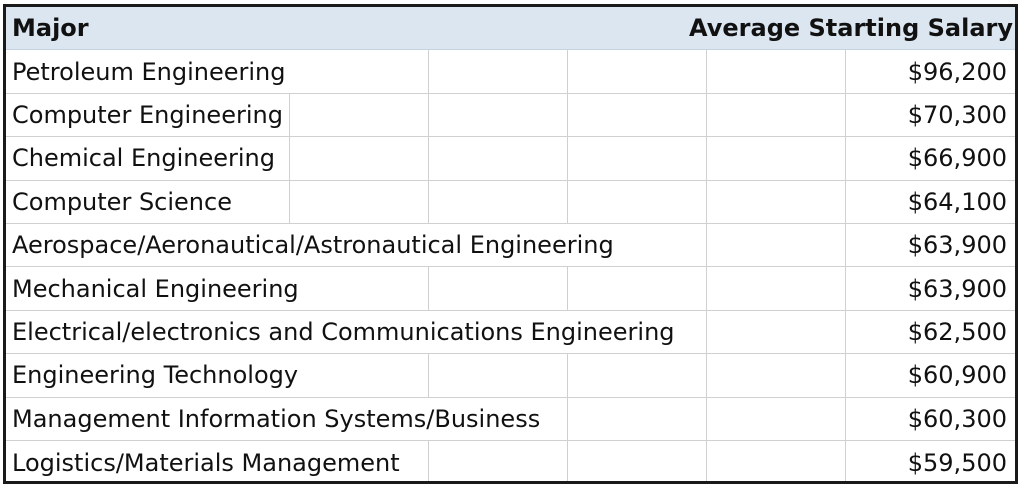  Describe the element at coordinates (150, 115) in the screenshot. I see `major-cell: Computer Engineering` at that location.